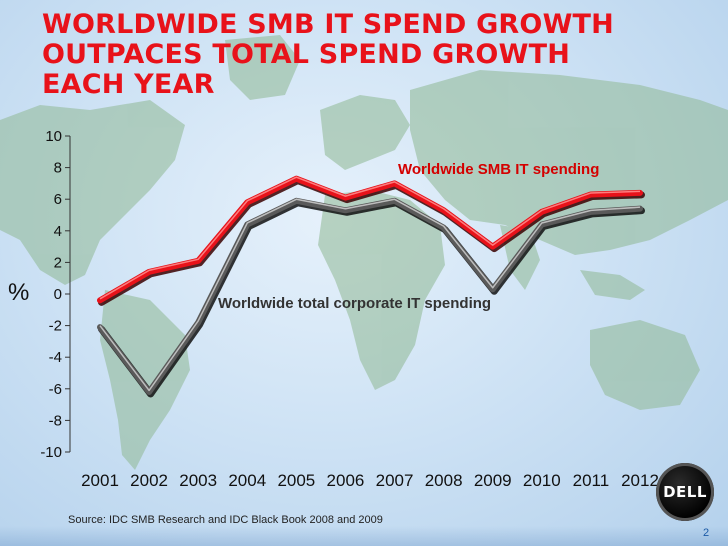 The height and width of the screenshot is (546, 728). Describe the element at coordinates (247, 480) in the screenshot. I see `x-tick-label: 2004` at that location.